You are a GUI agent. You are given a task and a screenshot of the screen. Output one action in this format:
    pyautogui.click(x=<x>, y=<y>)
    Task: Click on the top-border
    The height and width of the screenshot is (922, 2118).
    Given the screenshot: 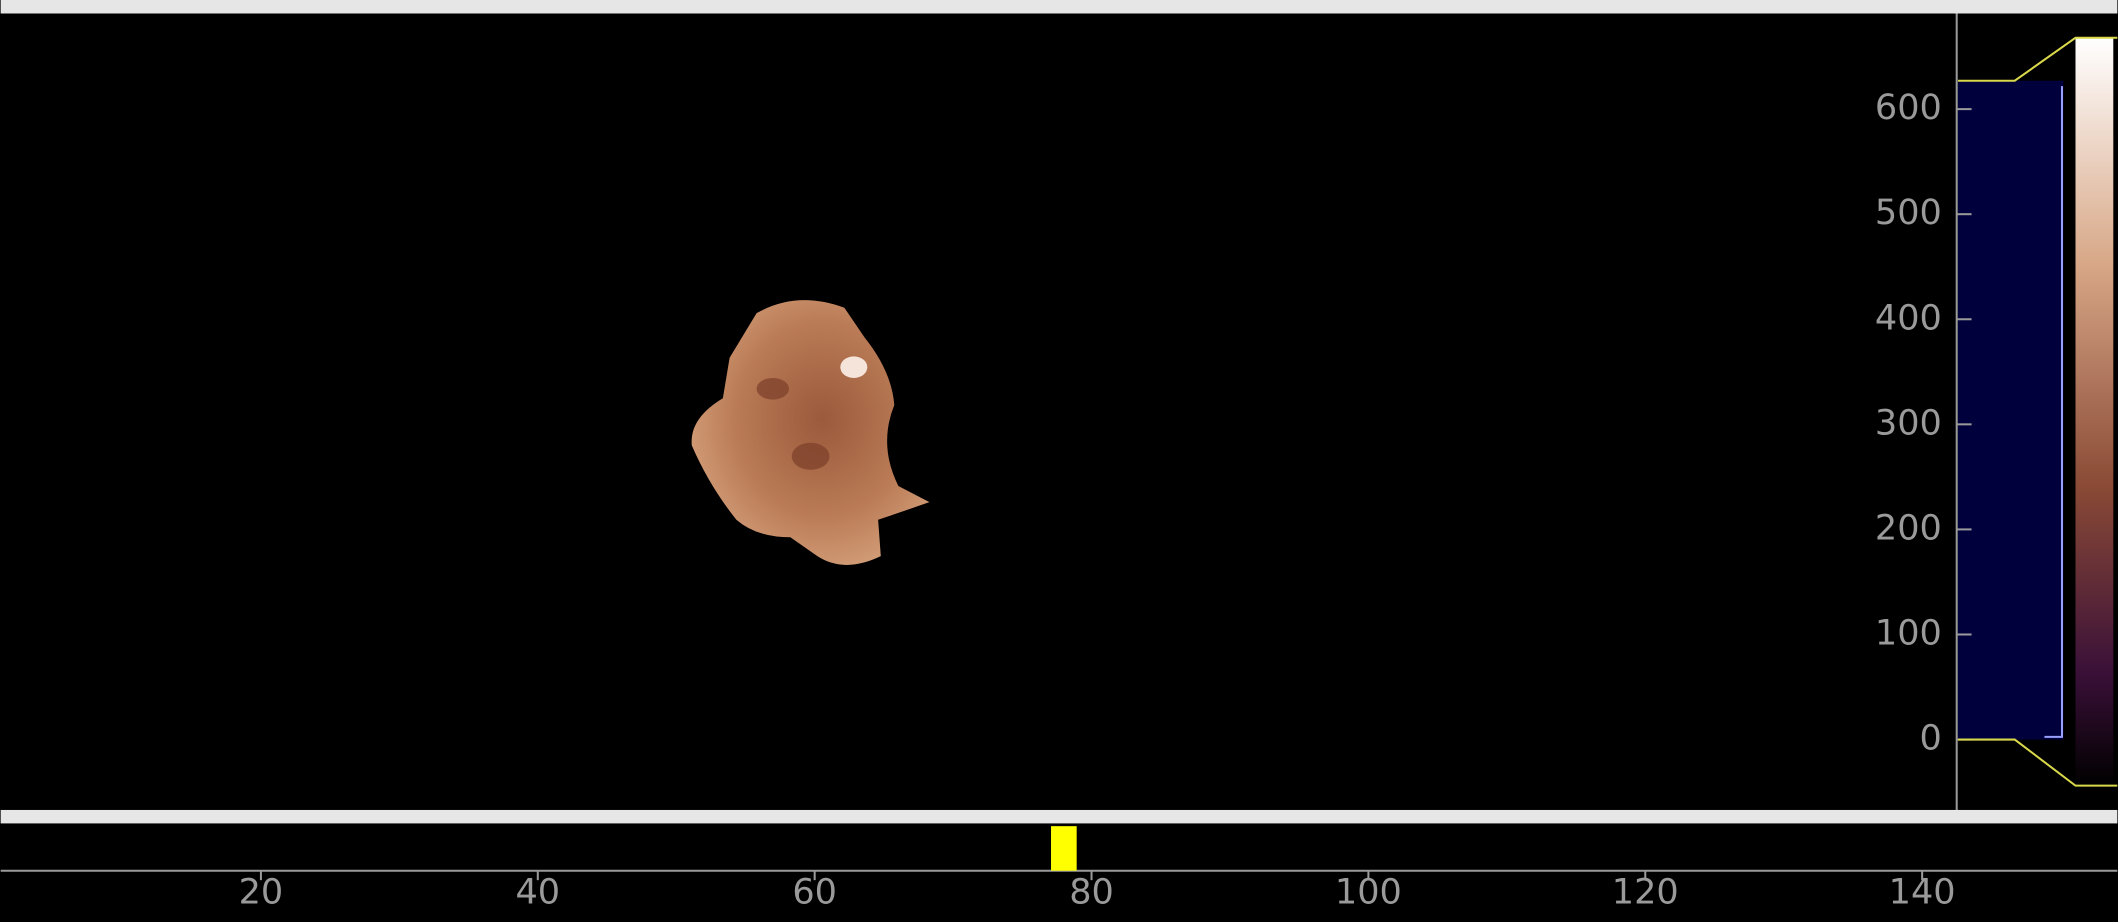 What is the action you would take?
    pyautogui.click(x=1059, y=7)
    